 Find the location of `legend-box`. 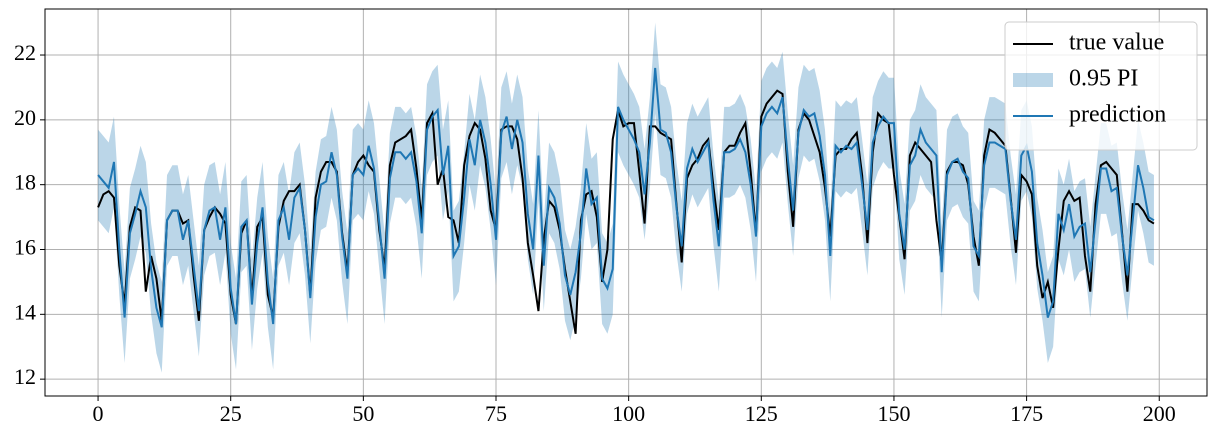

legend-box is located at coordinates (1101, 86).